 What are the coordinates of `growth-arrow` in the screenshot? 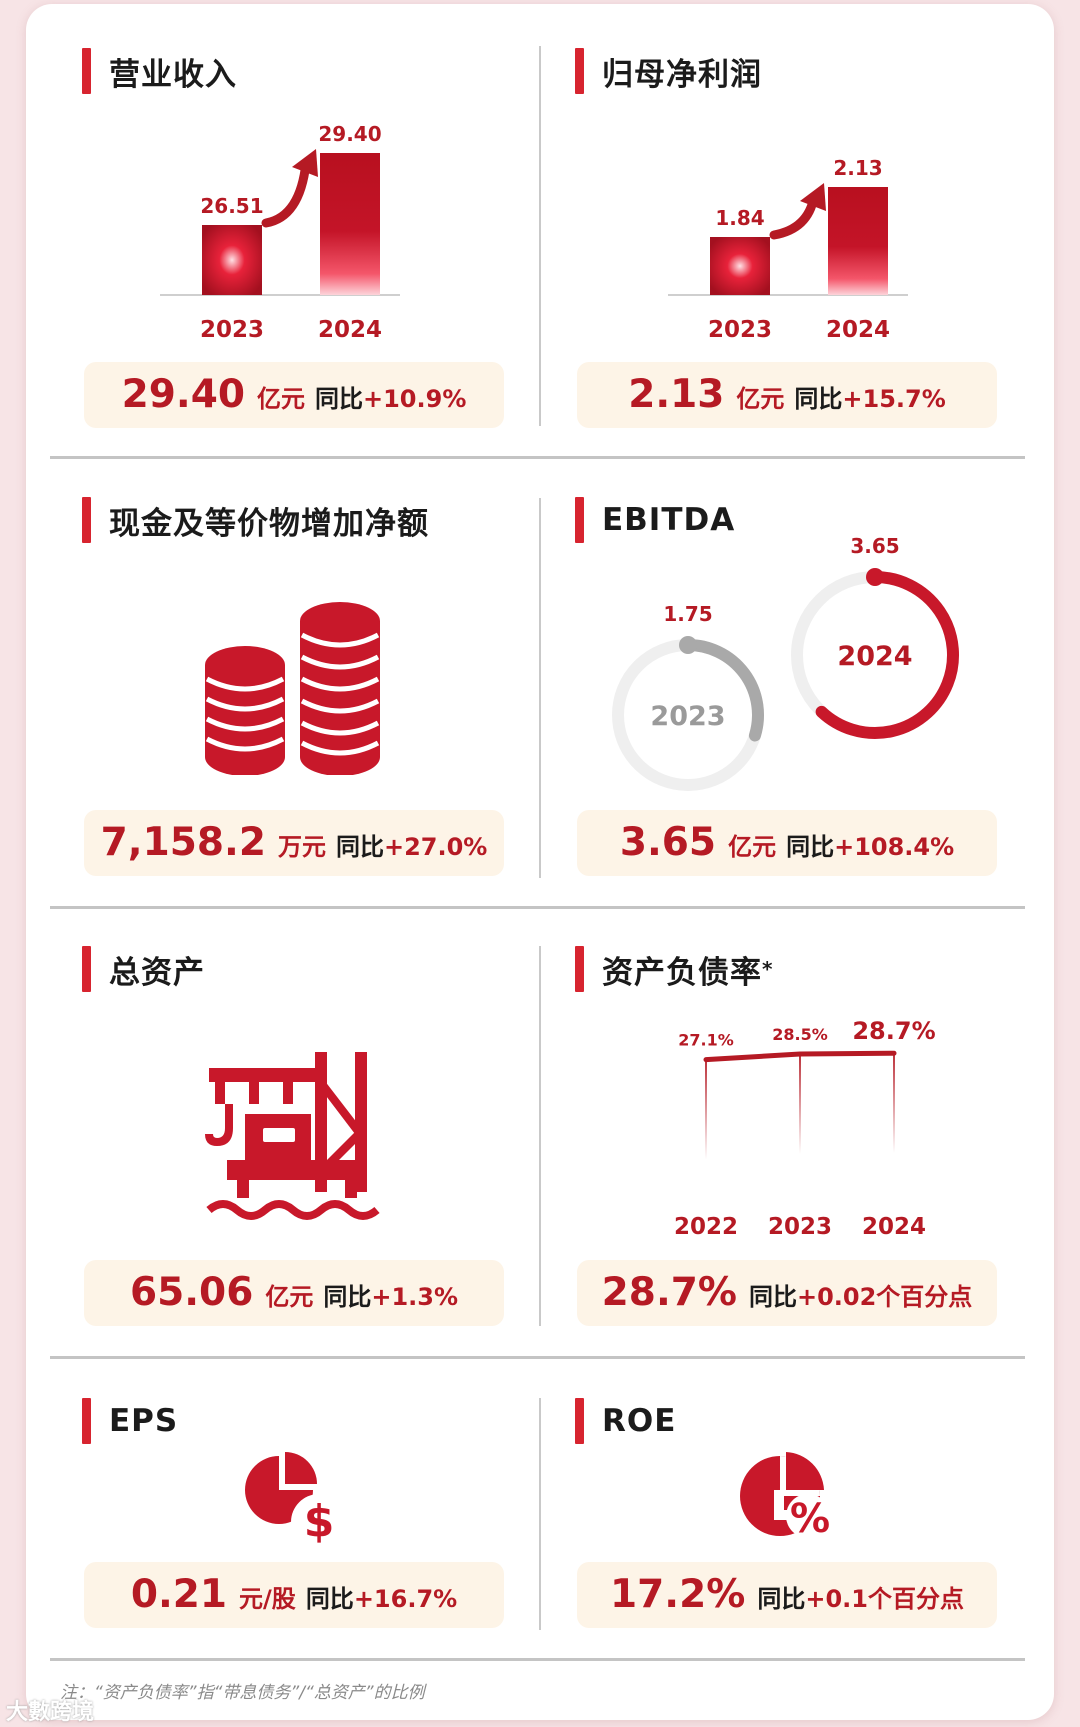 It's located at (286, 193).